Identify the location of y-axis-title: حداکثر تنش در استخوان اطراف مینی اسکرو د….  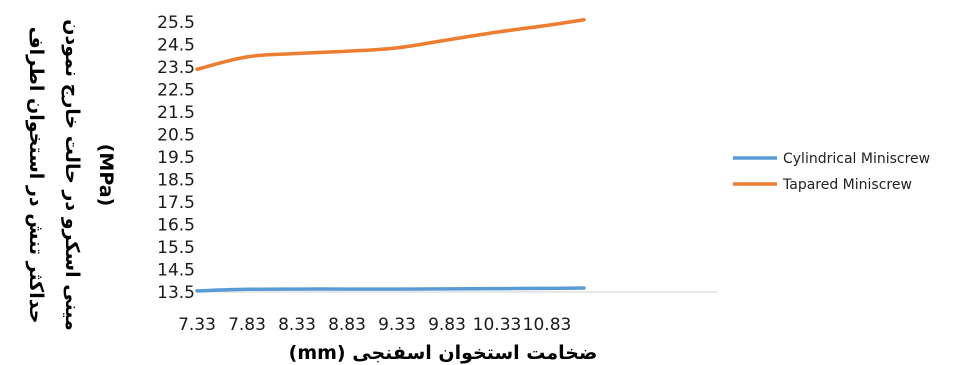
(71, 174).